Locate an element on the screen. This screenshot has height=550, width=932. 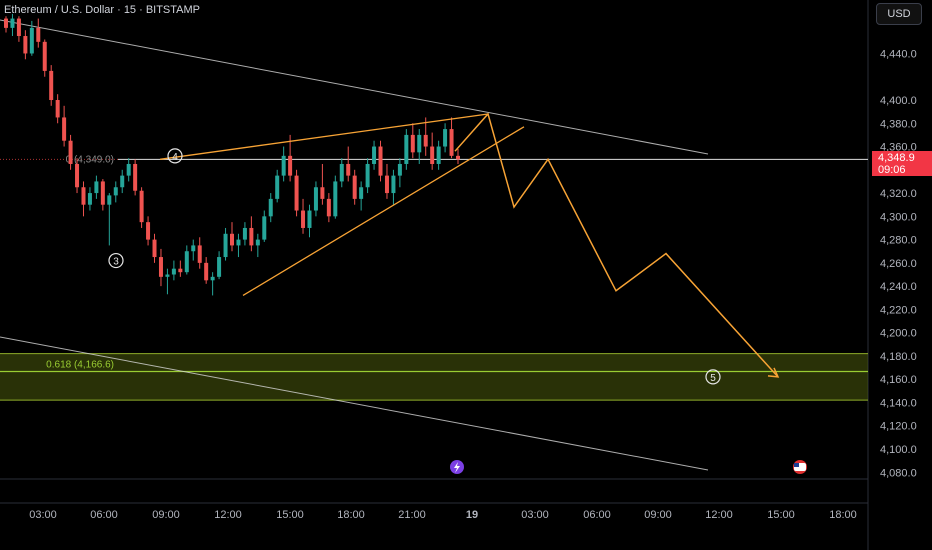
time-tick-label: 06:00 is located at coordinates (597, 515).